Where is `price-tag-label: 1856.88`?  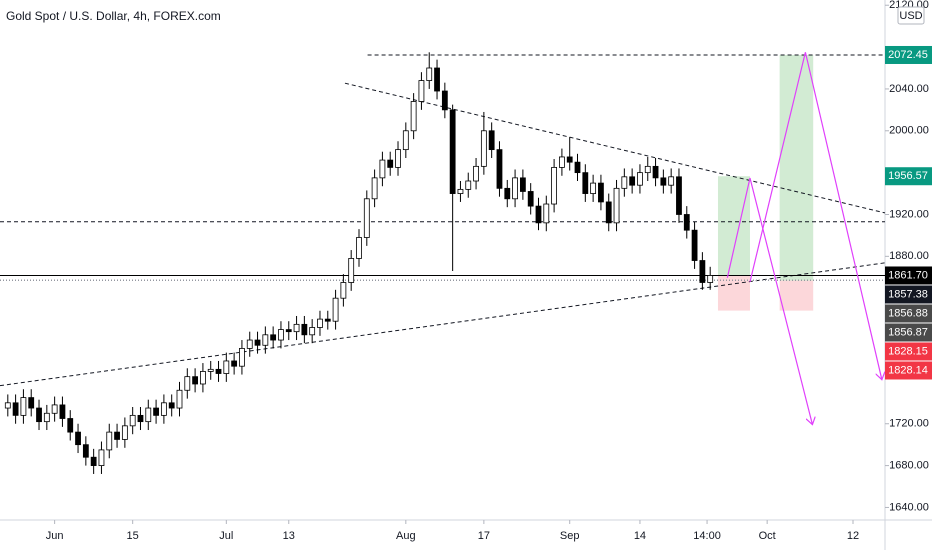
price-tag-label: 1856.88 is located at coordinates (908, 313).